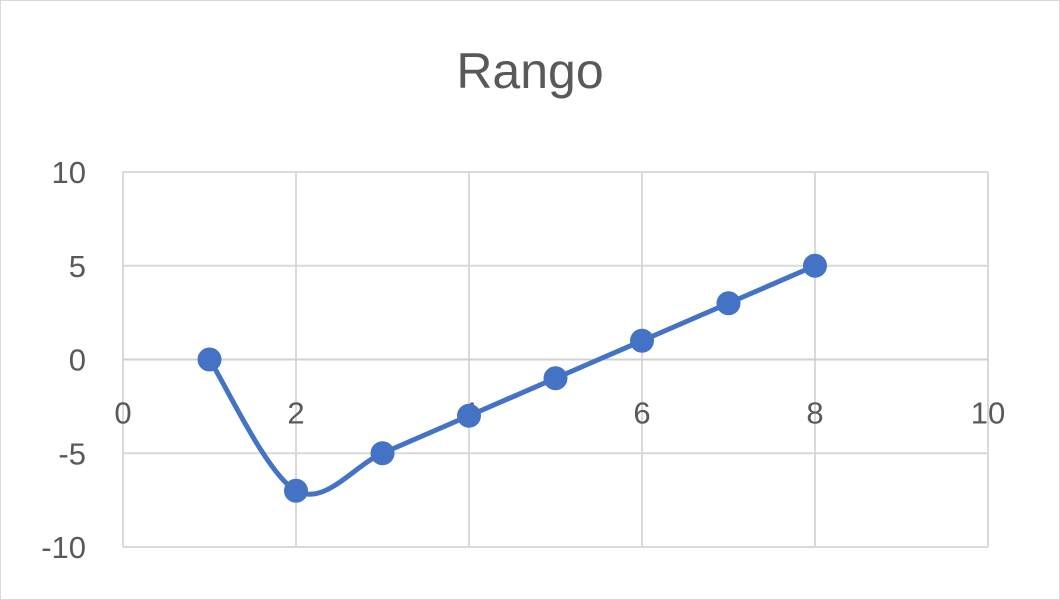 This screenshot has width=1060, height=600. What do you see at coordinates (77, 360) in the screenshot?
I see `y-tick-label: 0` at bounding box center [77, 360].